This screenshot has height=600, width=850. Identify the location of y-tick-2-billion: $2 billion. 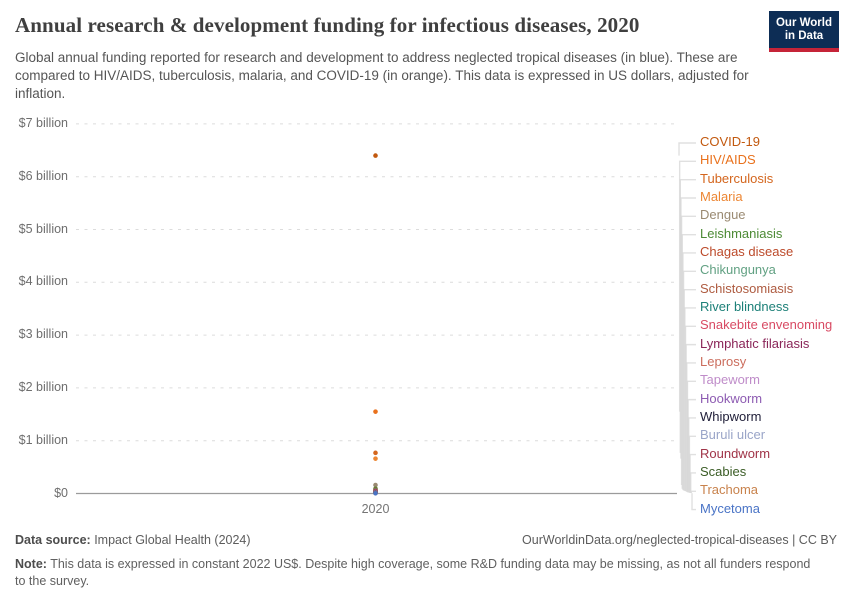
(43, 386).